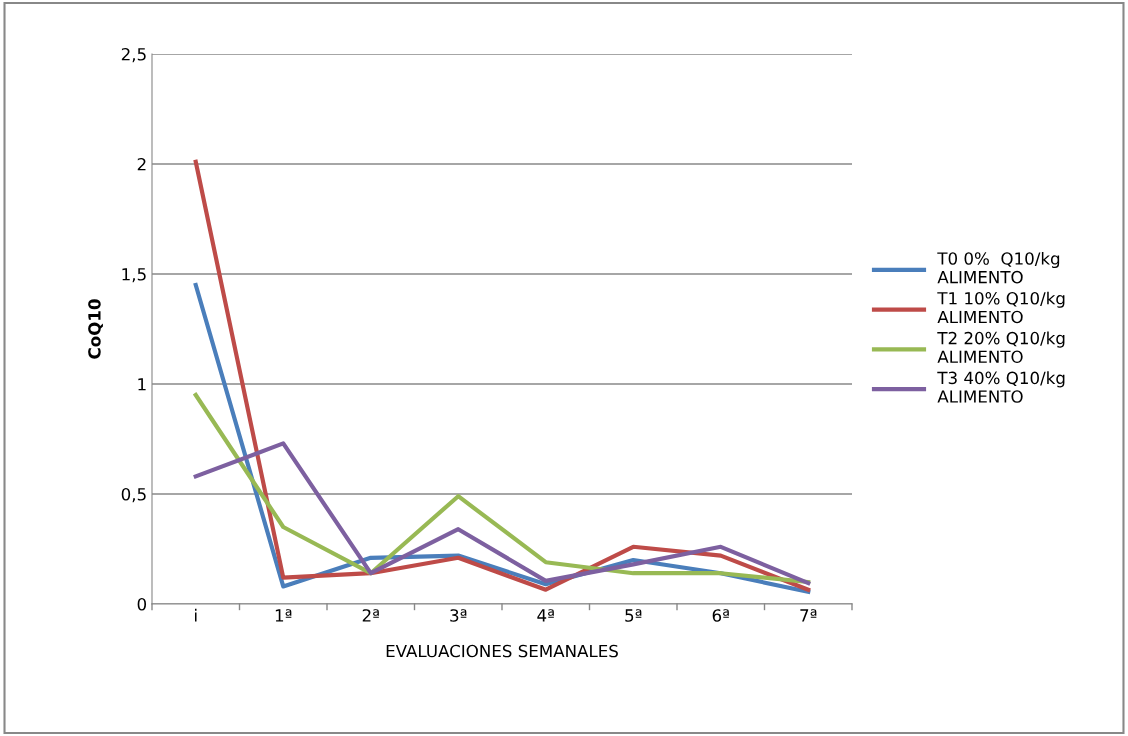  What do you see at coordinates (134, 275) in the screenshot?
I see `y-tick-label: 1,5` at bounding box center [134, 275].